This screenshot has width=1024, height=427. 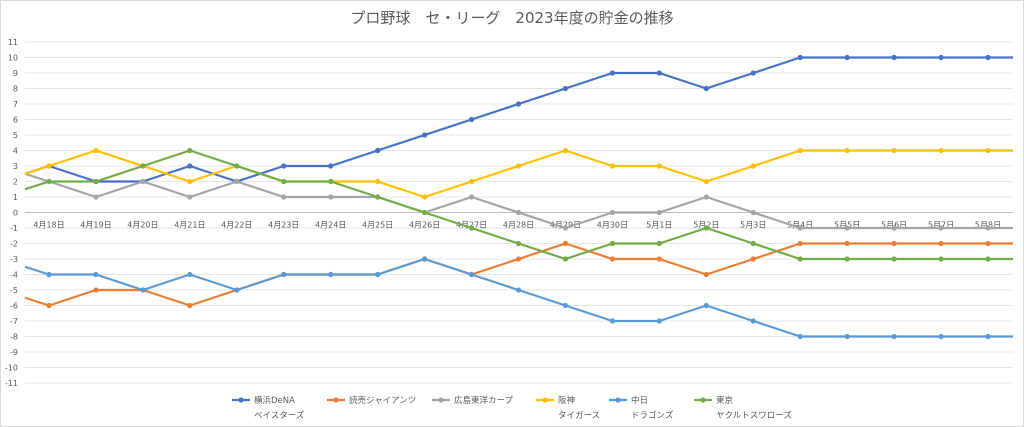 I want to click on y-tick-label: 3, so click(x=15, y=166).